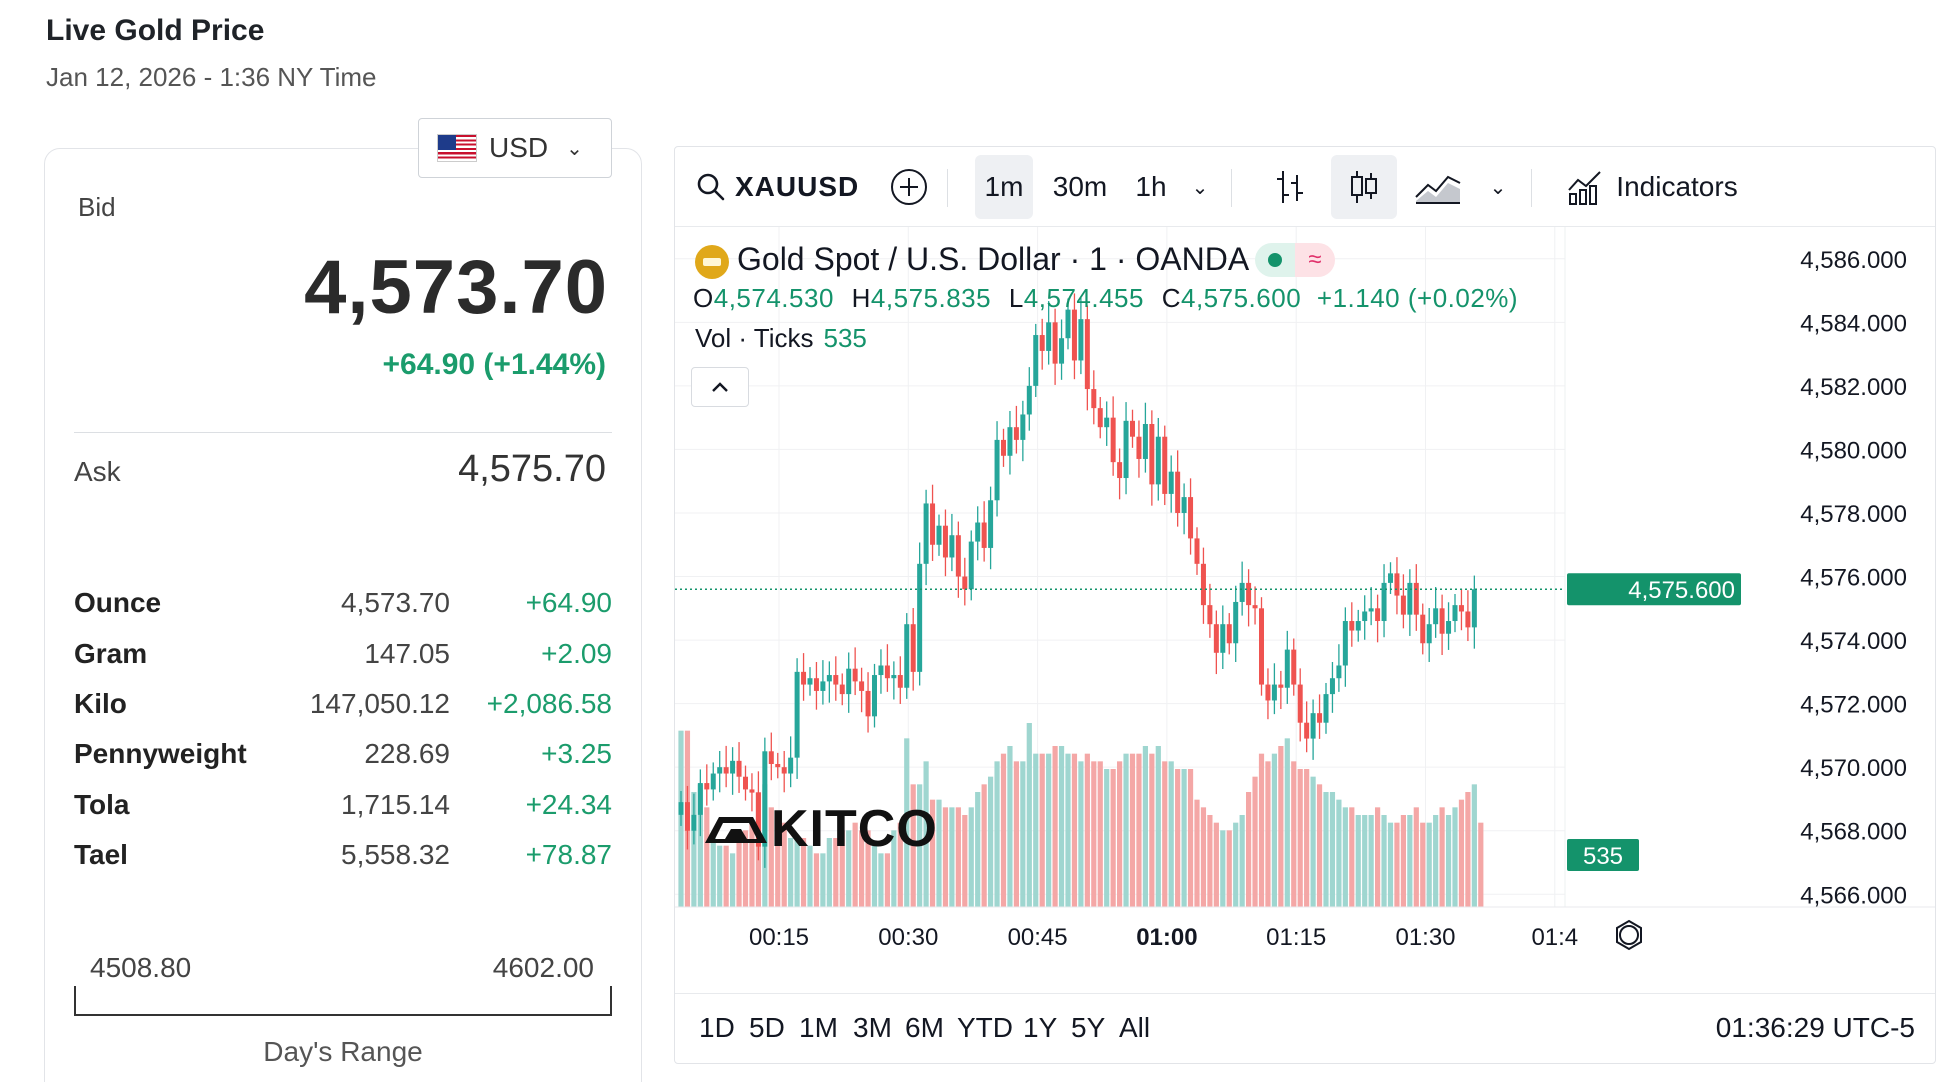 This screenshot has height=1082, width=1936. Describe the element at coordinates (1040, 1027) in the screenshot. I see `range-1y: 1Y` at that location.